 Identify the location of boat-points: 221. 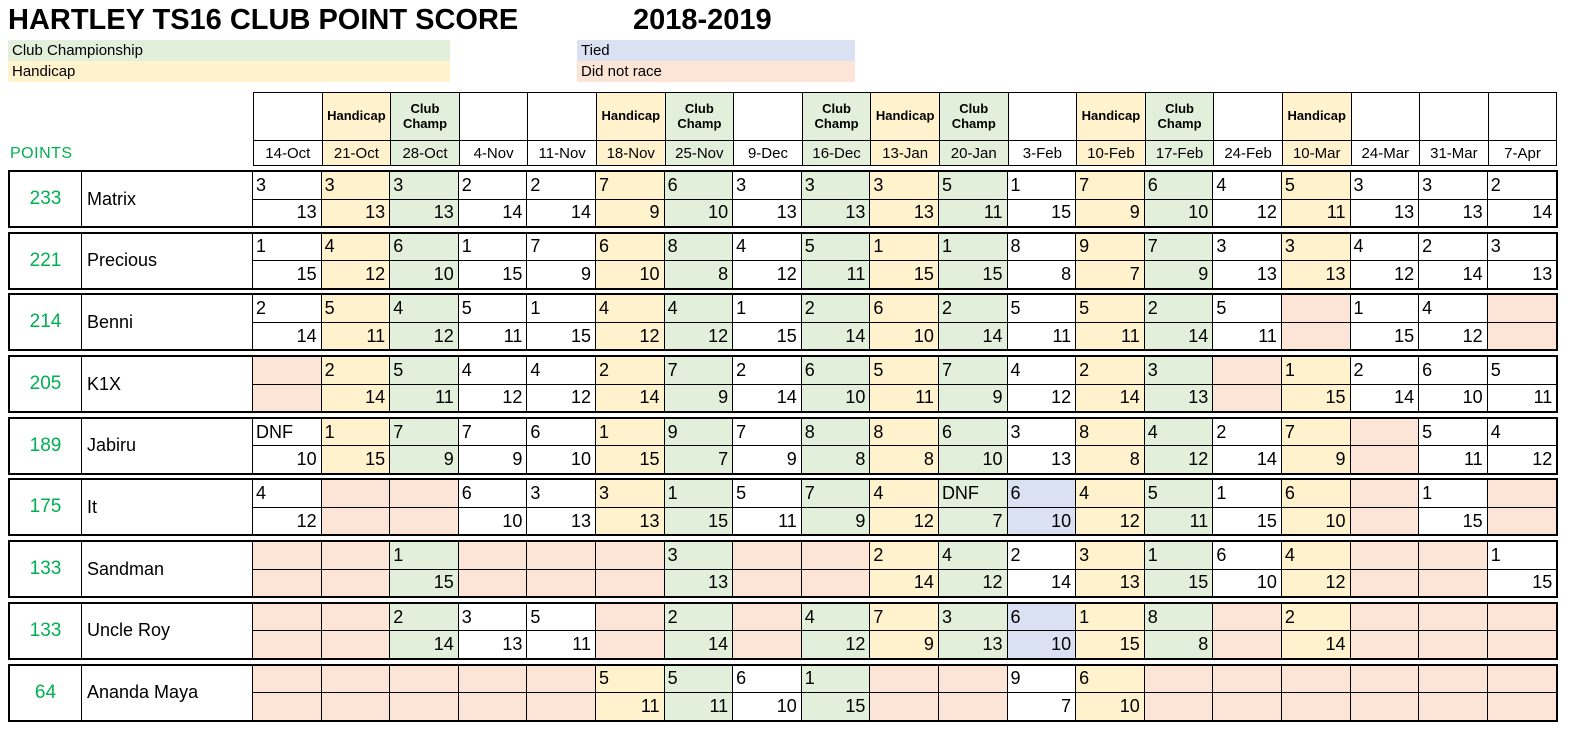
(46, 260).